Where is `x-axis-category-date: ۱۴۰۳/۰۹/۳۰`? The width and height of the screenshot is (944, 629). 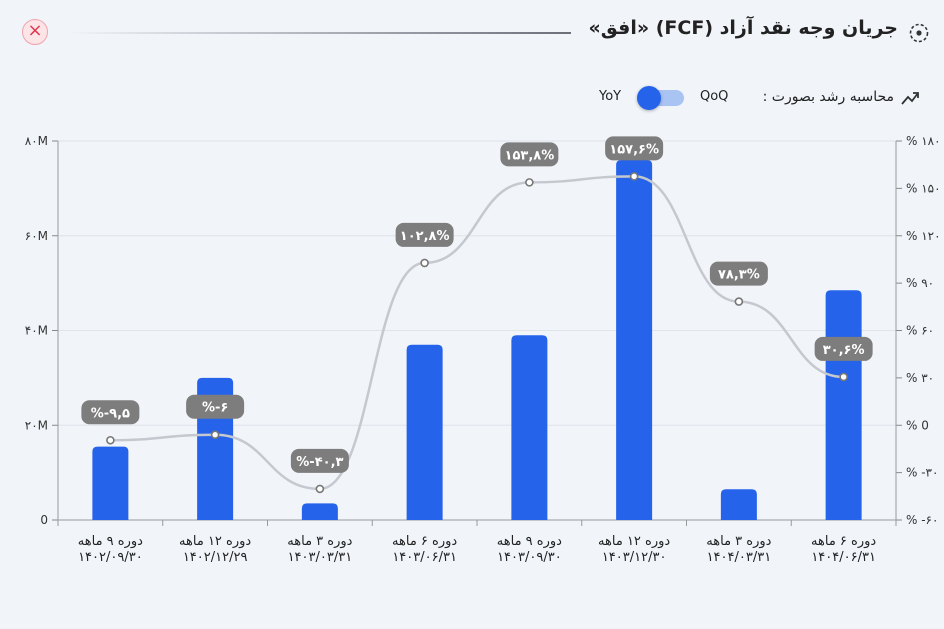 x-axis-category-date: ۱۴۰۳/۰۹/۳۰ is located at coordinates (529, 557).